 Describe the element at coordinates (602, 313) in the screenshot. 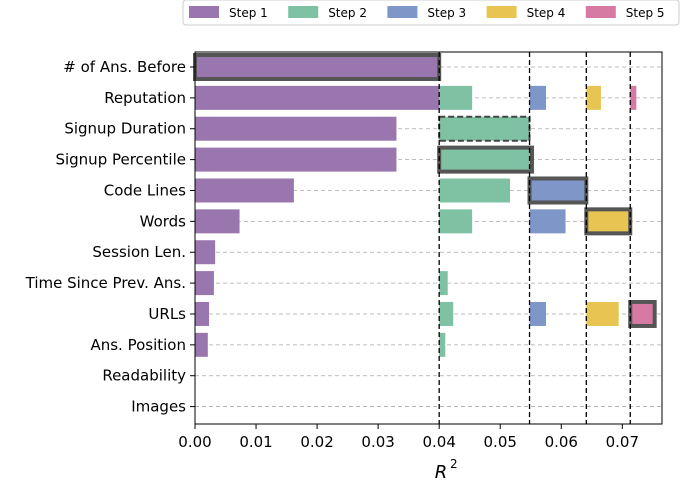

I see `bar-step-4-urls` at that location.